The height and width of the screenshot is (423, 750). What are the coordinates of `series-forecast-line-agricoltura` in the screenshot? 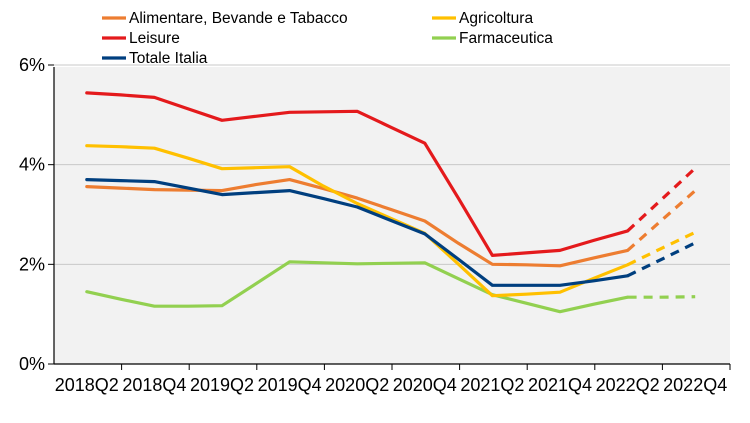 It's located at (661, 248).